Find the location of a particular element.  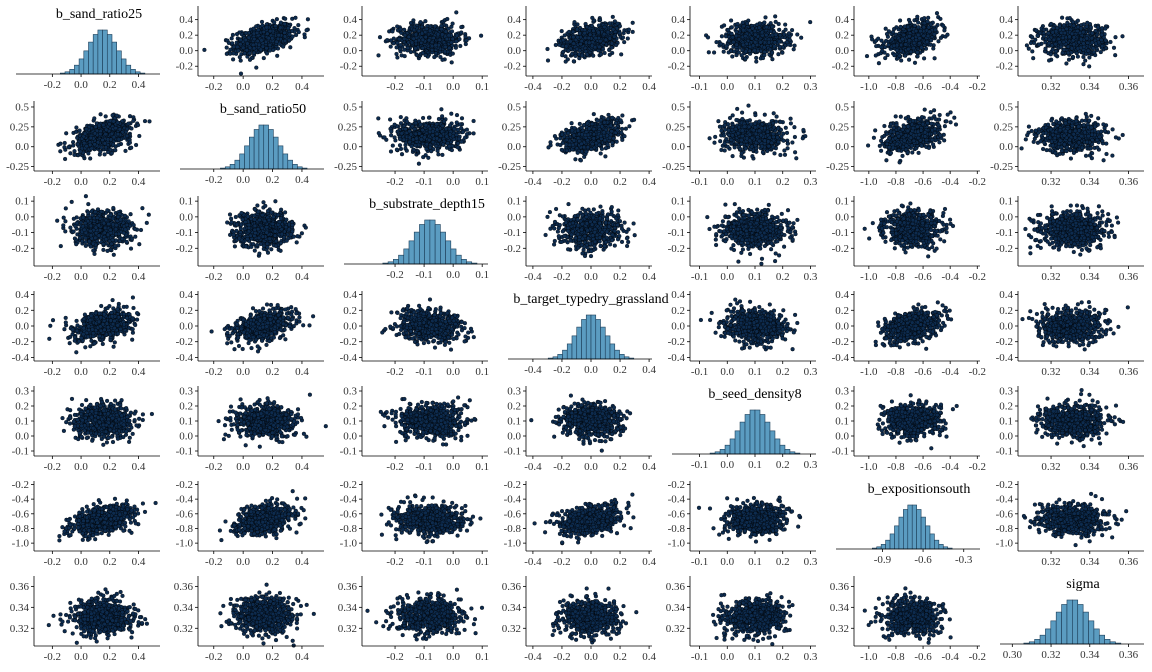

y-tick-label: 0.5 is located at coordinates (22, 107).